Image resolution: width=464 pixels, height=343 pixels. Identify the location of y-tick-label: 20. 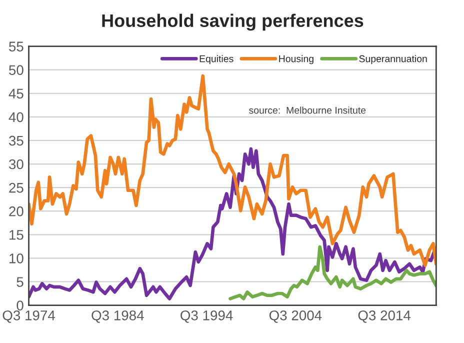
(16, 211).